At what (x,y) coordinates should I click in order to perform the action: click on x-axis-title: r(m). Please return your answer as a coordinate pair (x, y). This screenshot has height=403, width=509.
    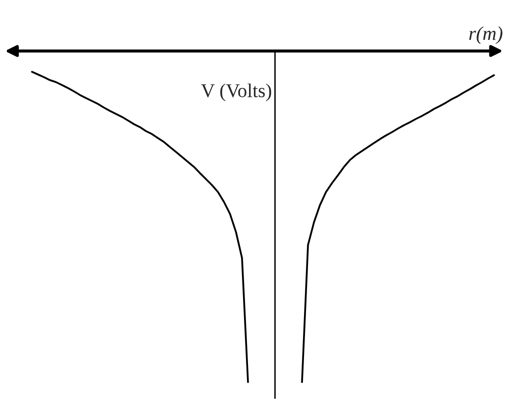
    Looking at the image, I should click on (485, 35).